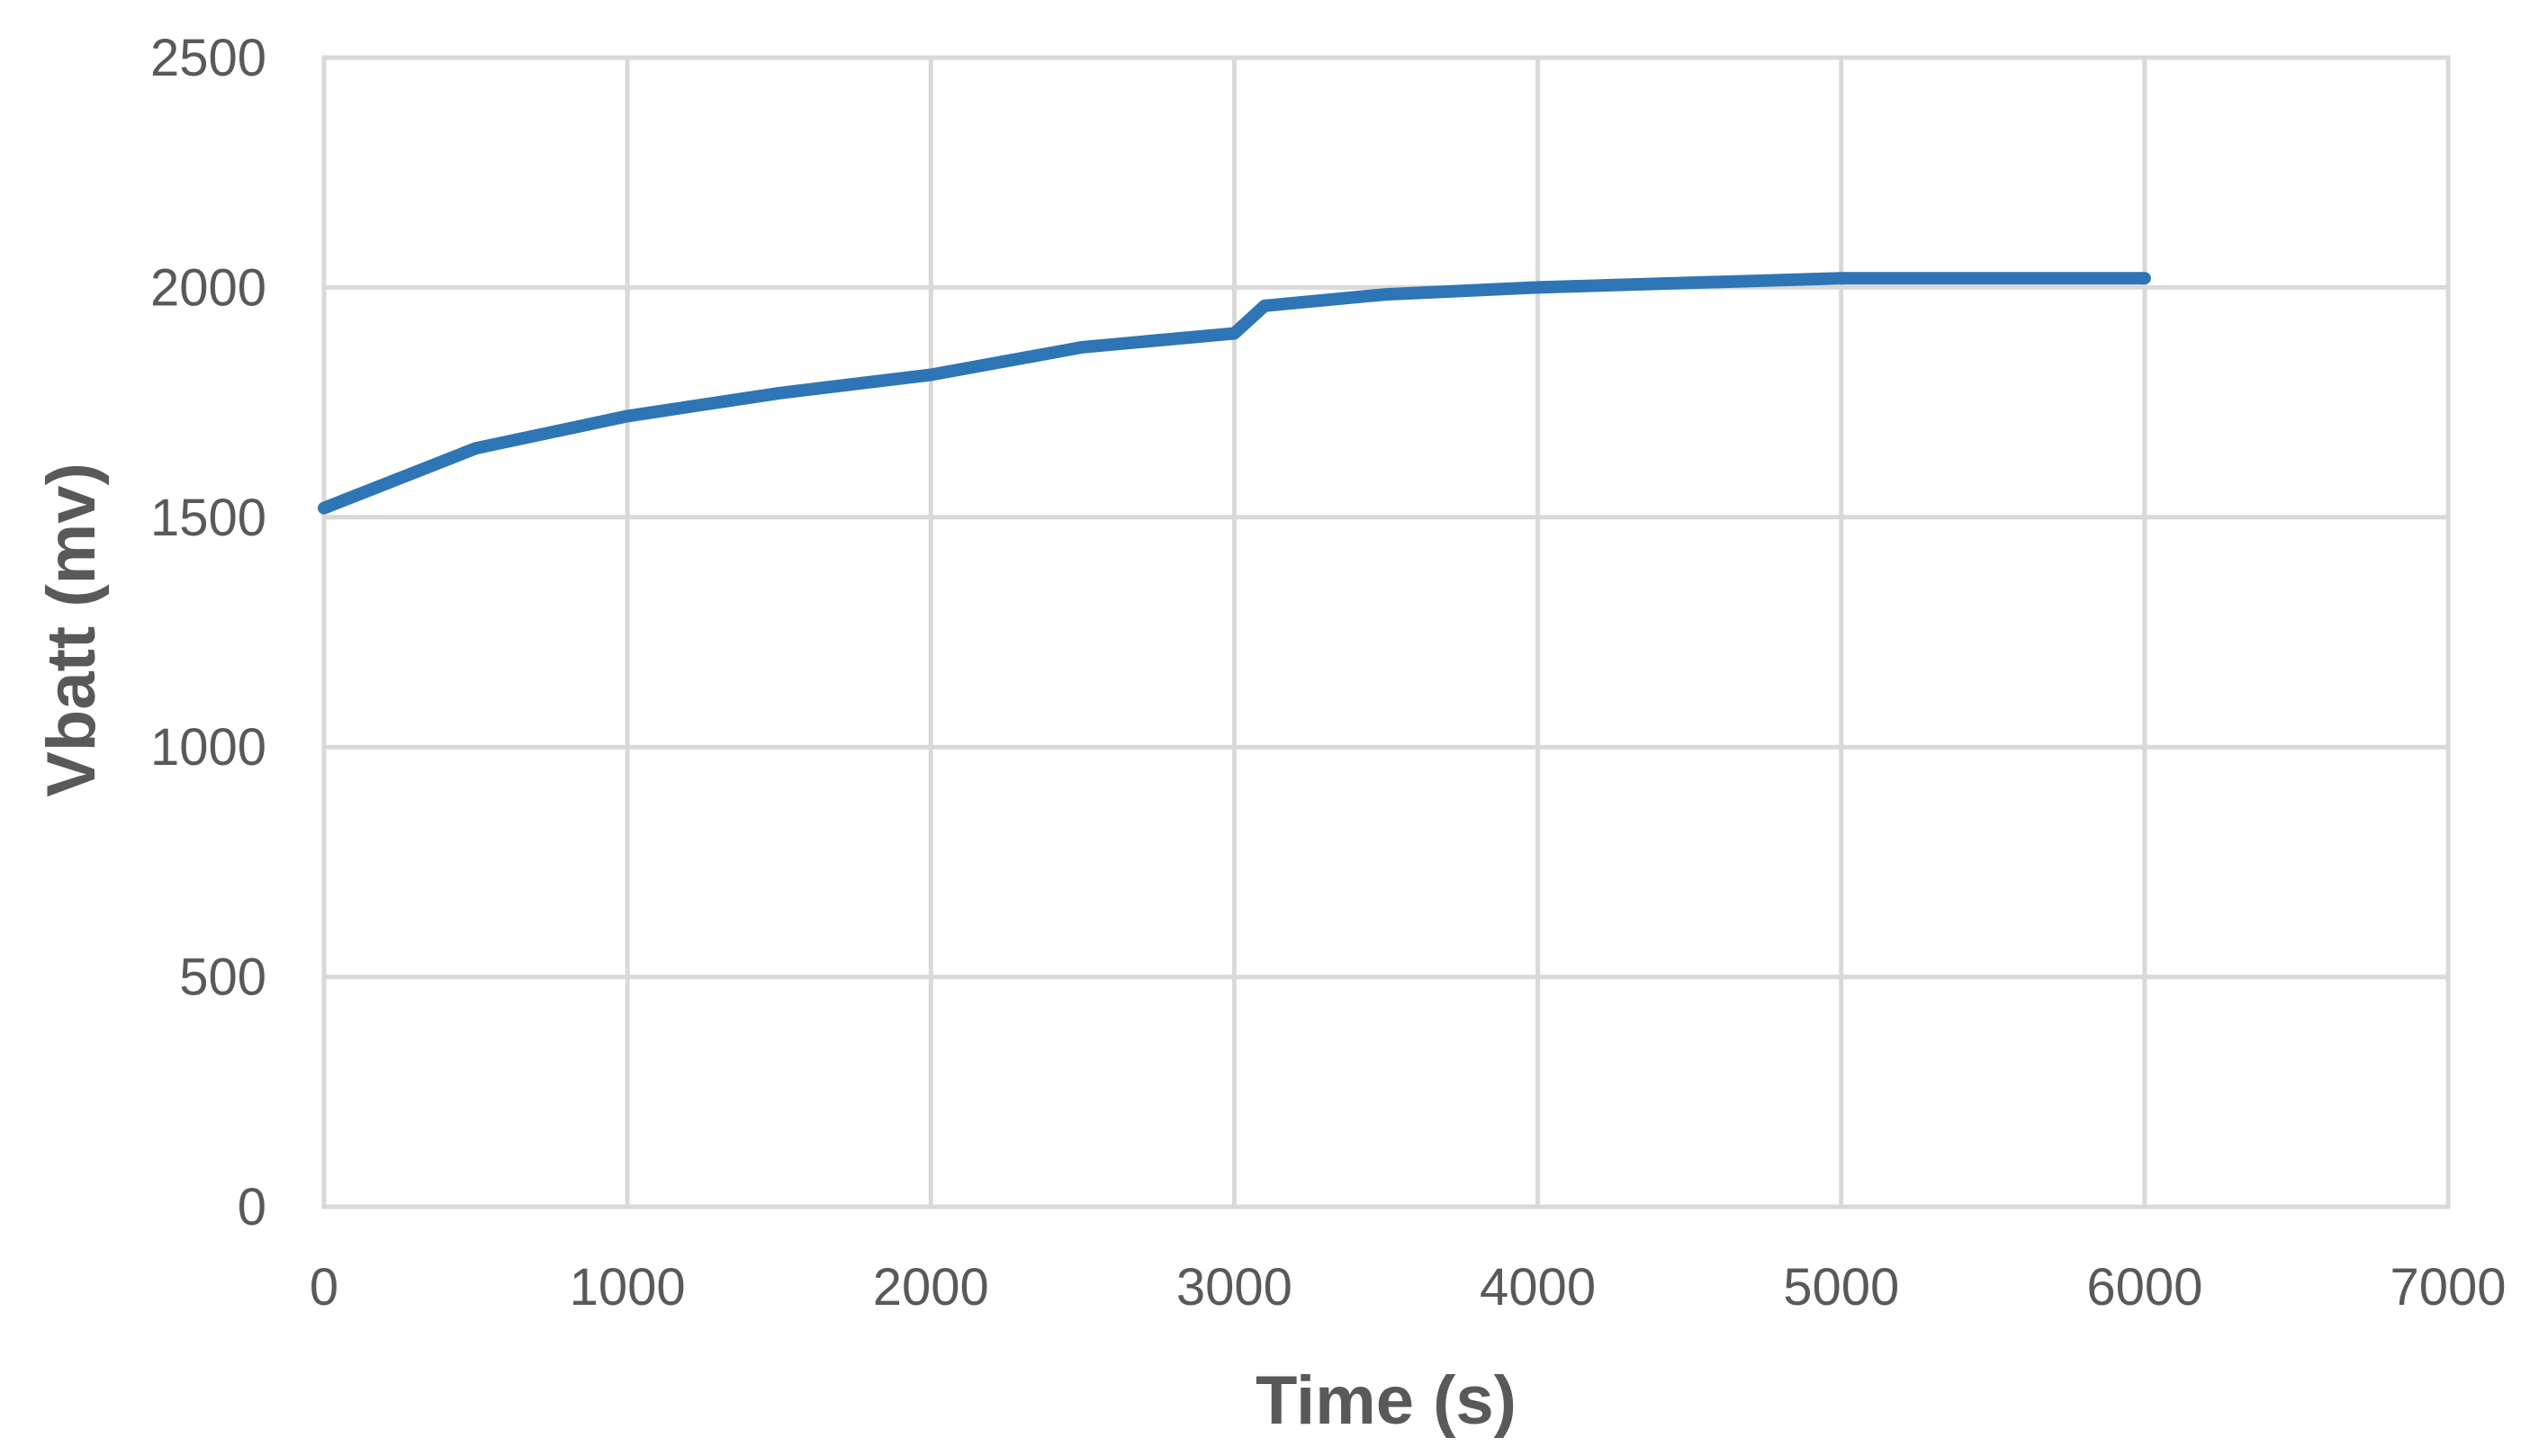  Describe the element at coordinates (208, 632) in the screenshot. I see `y-tick-labels: 0 500 1000 1500 2000 2500` at that location.